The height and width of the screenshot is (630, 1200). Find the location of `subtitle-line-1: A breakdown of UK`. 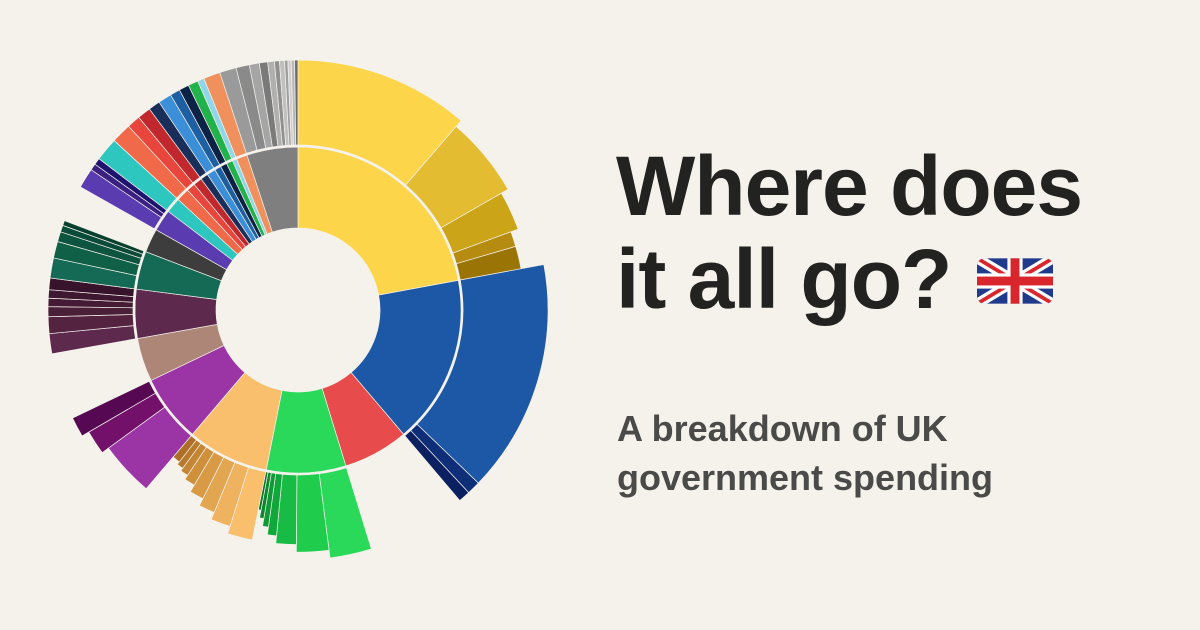

subtitle-line-1: A breakdown of UK is located at coordinates (782, 428).